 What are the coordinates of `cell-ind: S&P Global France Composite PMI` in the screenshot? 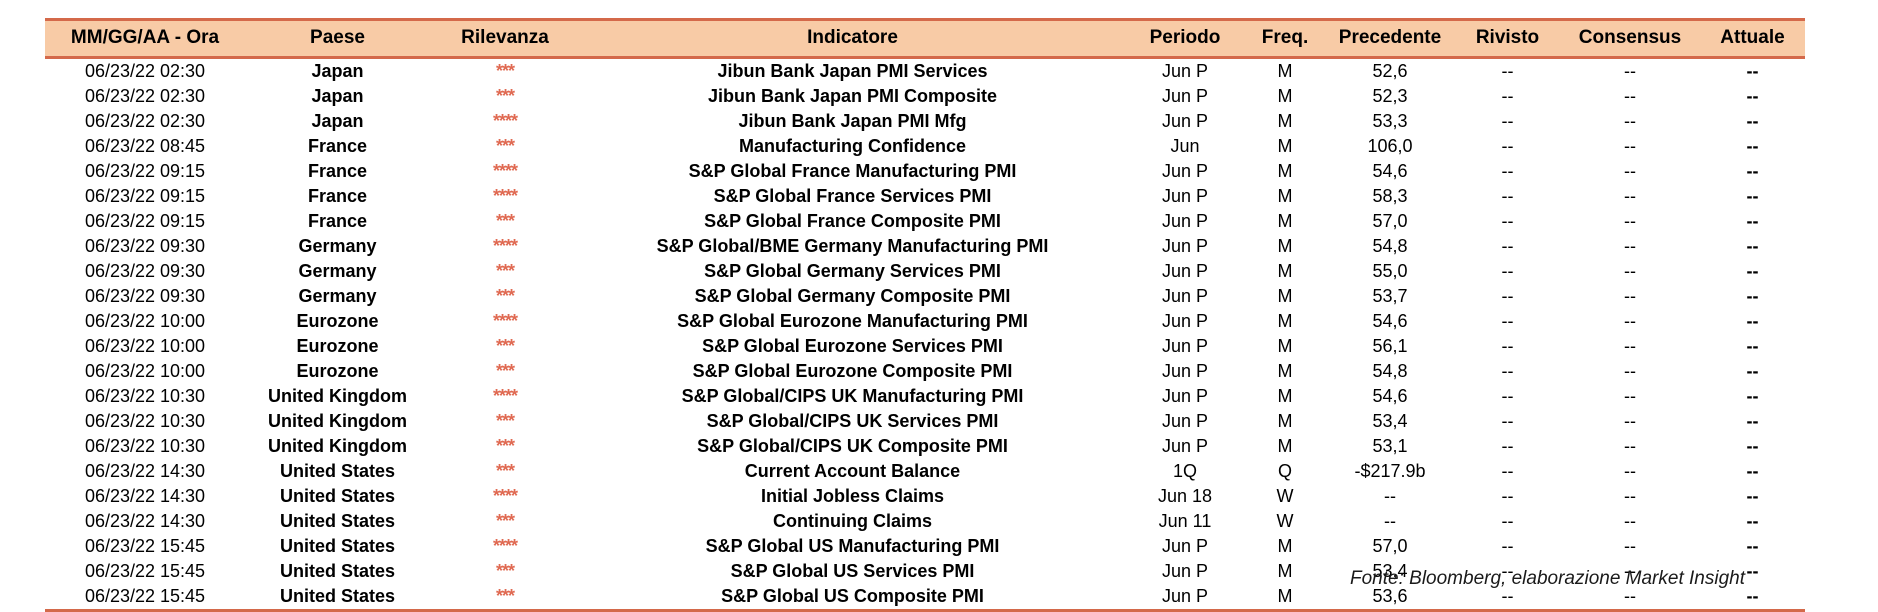 It's located at (852, 221).